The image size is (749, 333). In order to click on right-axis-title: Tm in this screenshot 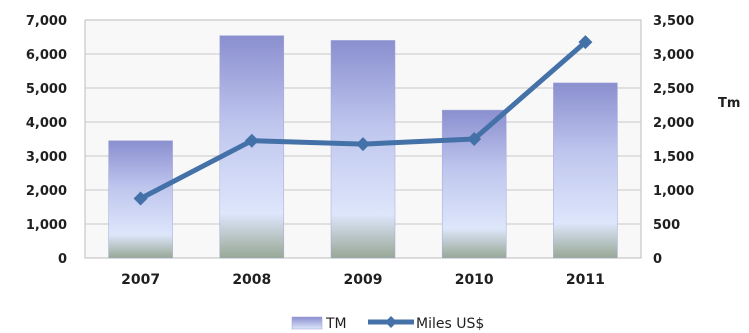, I will do `click(729, 103)`.